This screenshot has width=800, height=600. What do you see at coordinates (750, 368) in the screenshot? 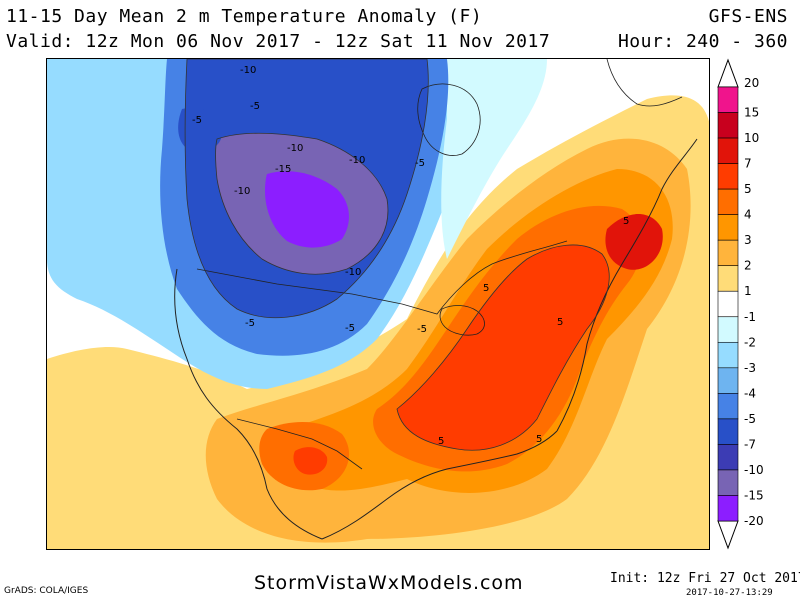
I see `scale-label: -3` at bounding box center [750, 368].